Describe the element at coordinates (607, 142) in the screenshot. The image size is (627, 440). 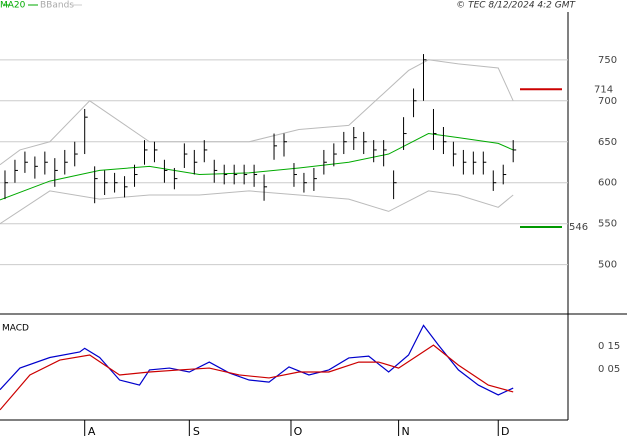
I see `y-tick-label: 650` at that location.